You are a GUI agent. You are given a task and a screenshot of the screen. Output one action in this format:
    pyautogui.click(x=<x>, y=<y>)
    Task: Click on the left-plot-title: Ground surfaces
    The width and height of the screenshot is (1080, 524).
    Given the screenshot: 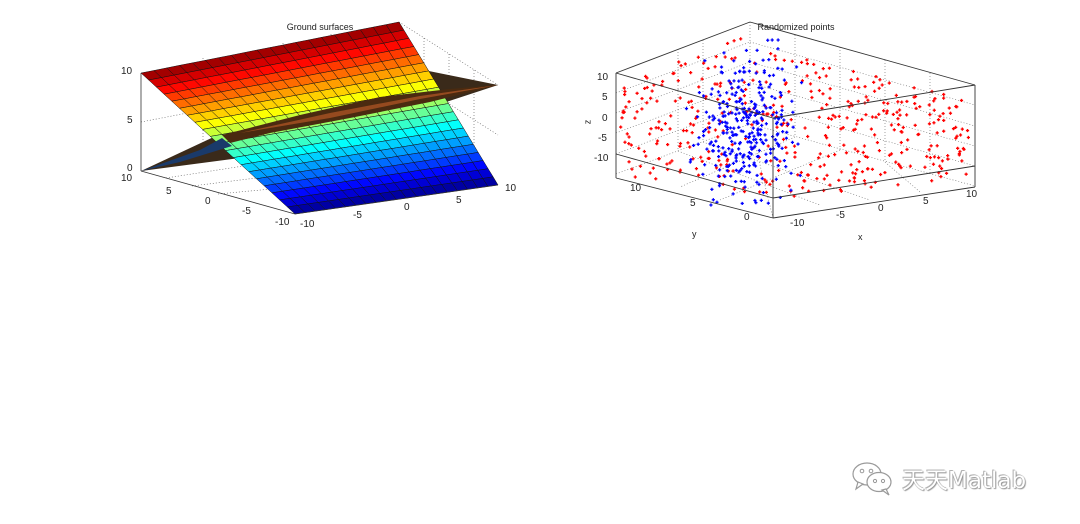 What is the action you would take?
    pyautogui.click(x=320, y=27)
    